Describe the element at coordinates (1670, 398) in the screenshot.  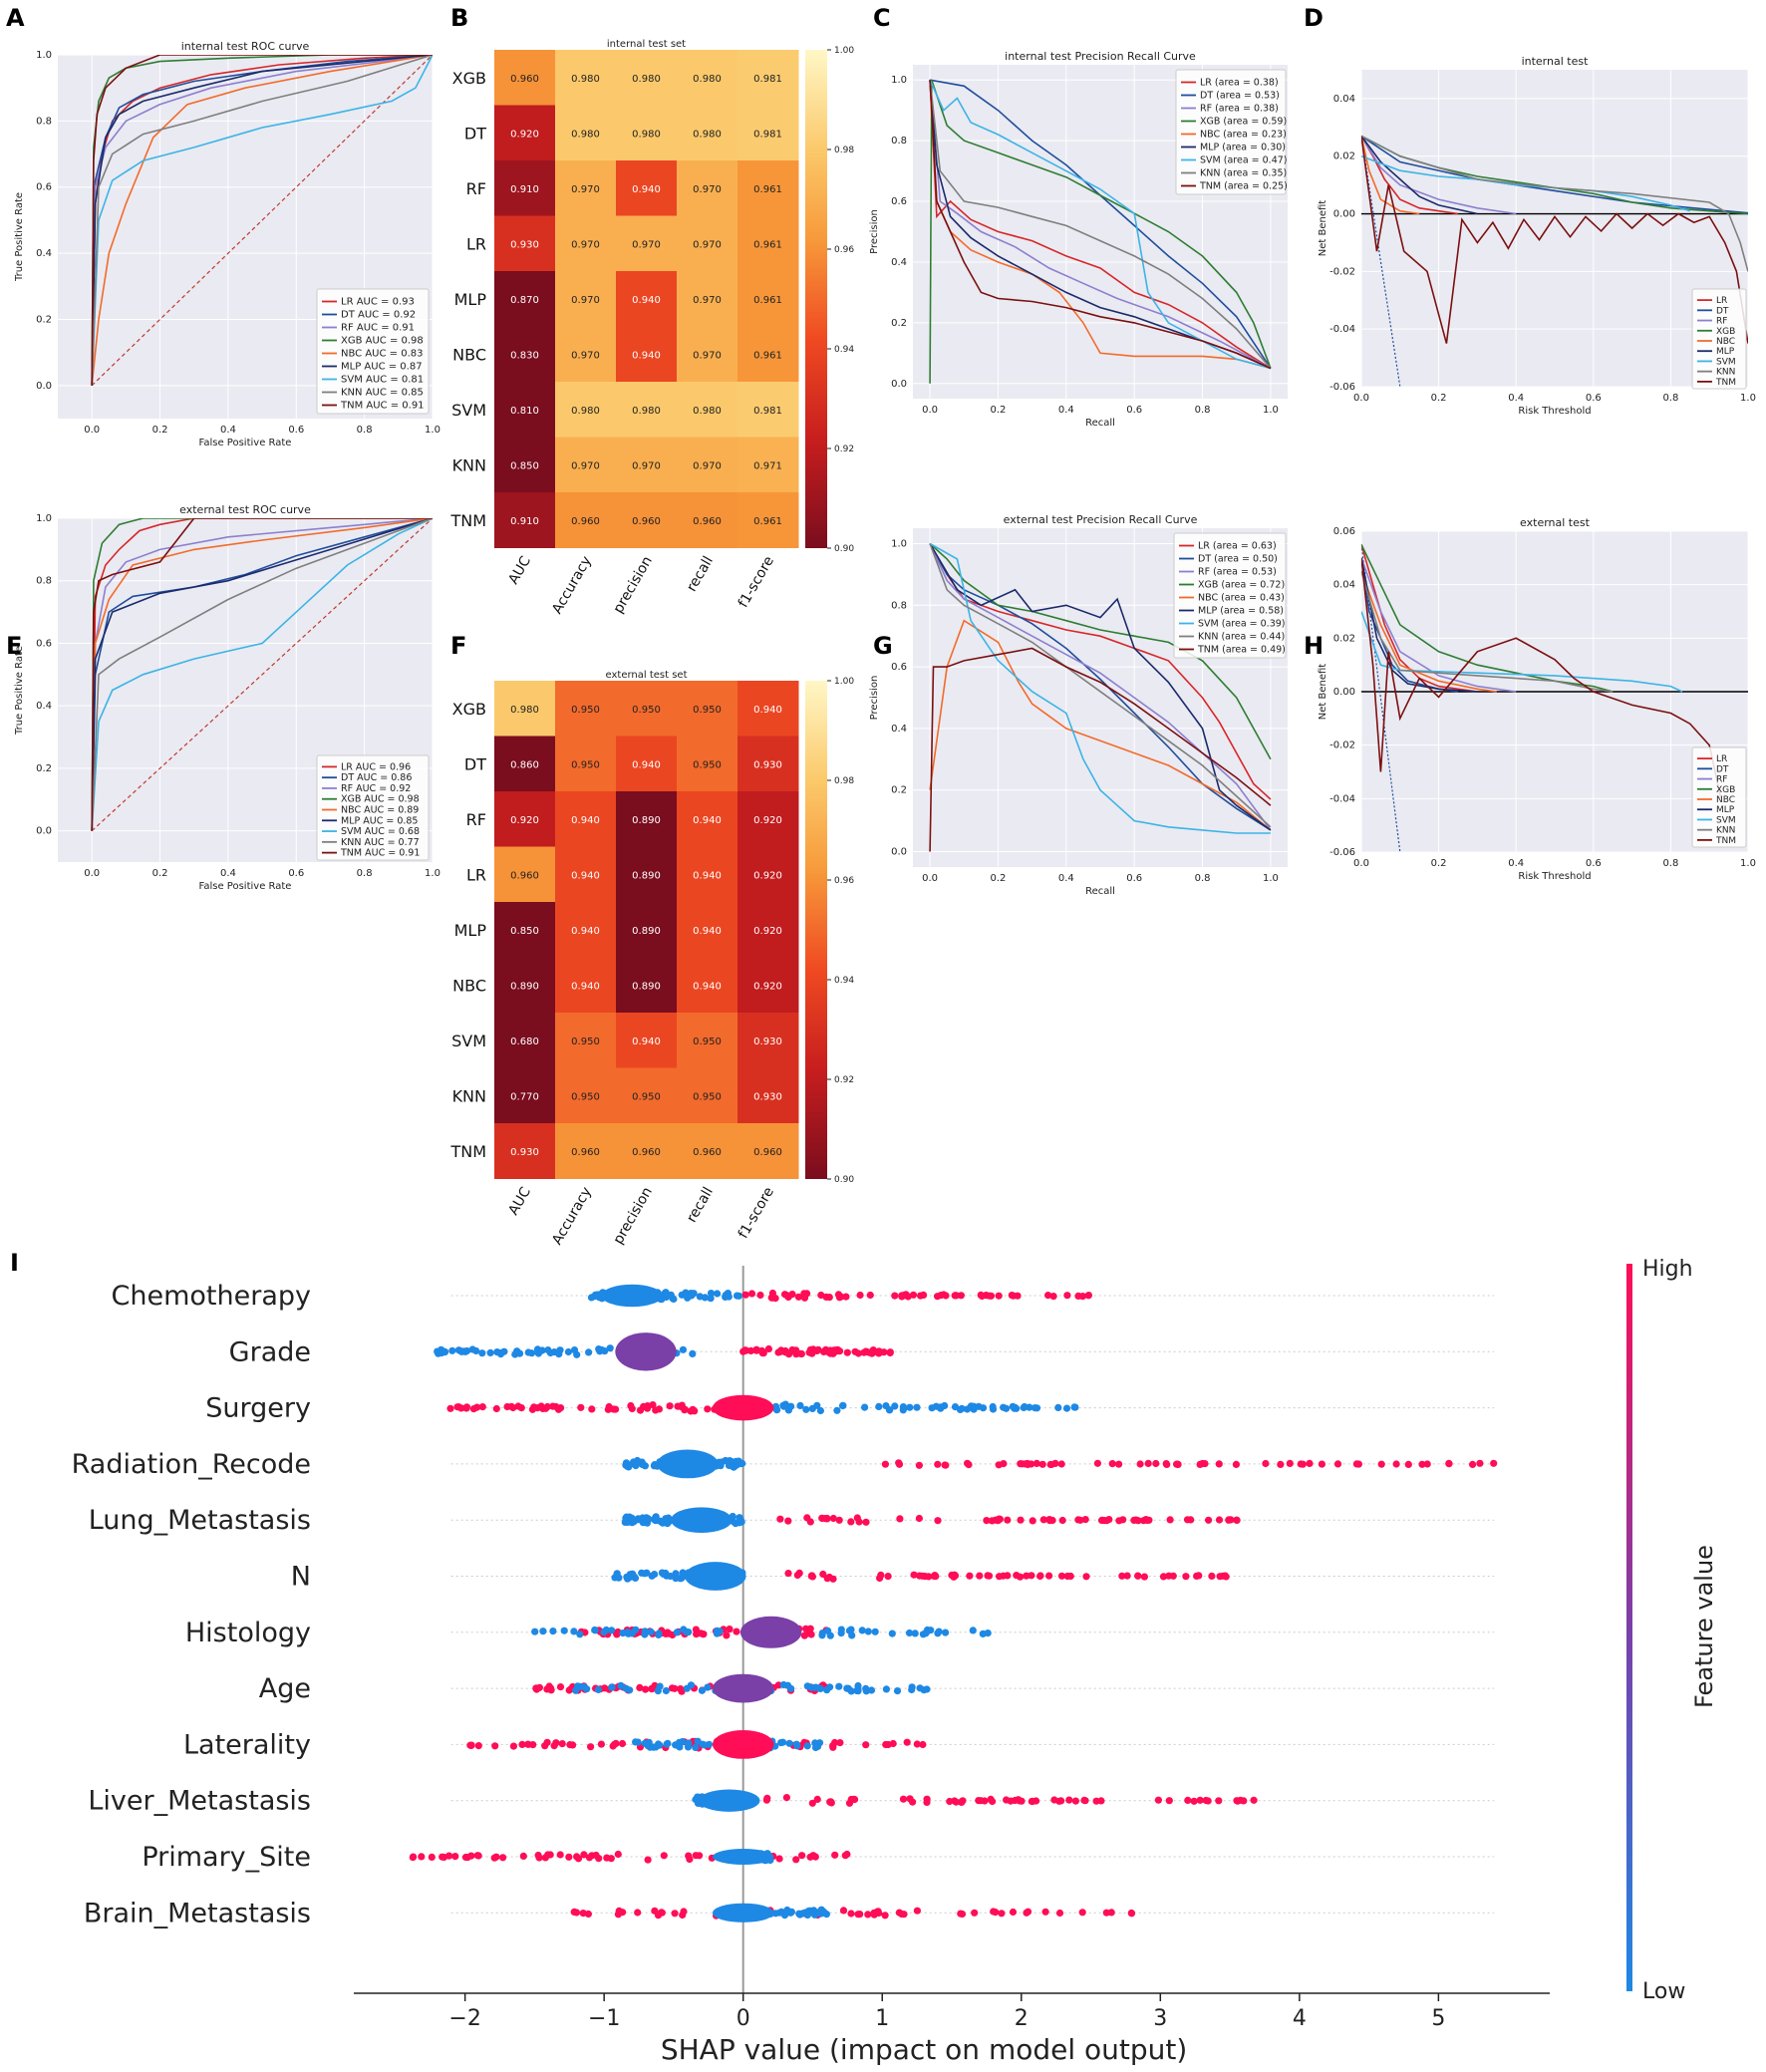
I see `x-tick-label: 0.8` at that location.